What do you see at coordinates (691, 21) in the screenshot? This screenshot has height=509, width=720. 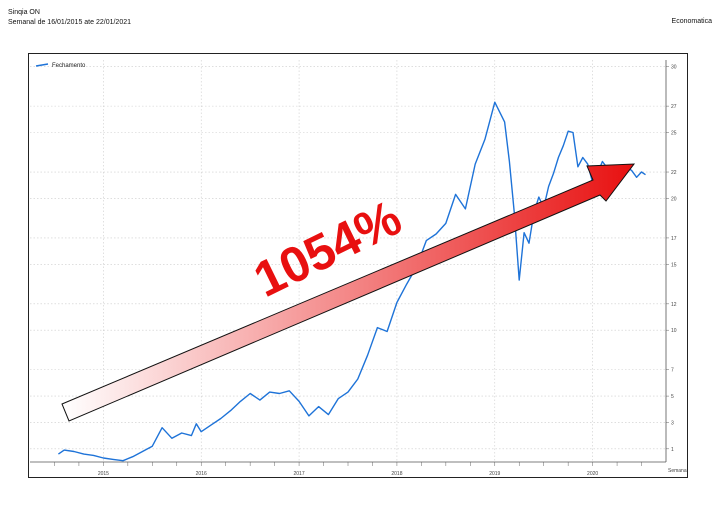 I see `data-provider-label: Economatica` at bounding box center [691, 21].